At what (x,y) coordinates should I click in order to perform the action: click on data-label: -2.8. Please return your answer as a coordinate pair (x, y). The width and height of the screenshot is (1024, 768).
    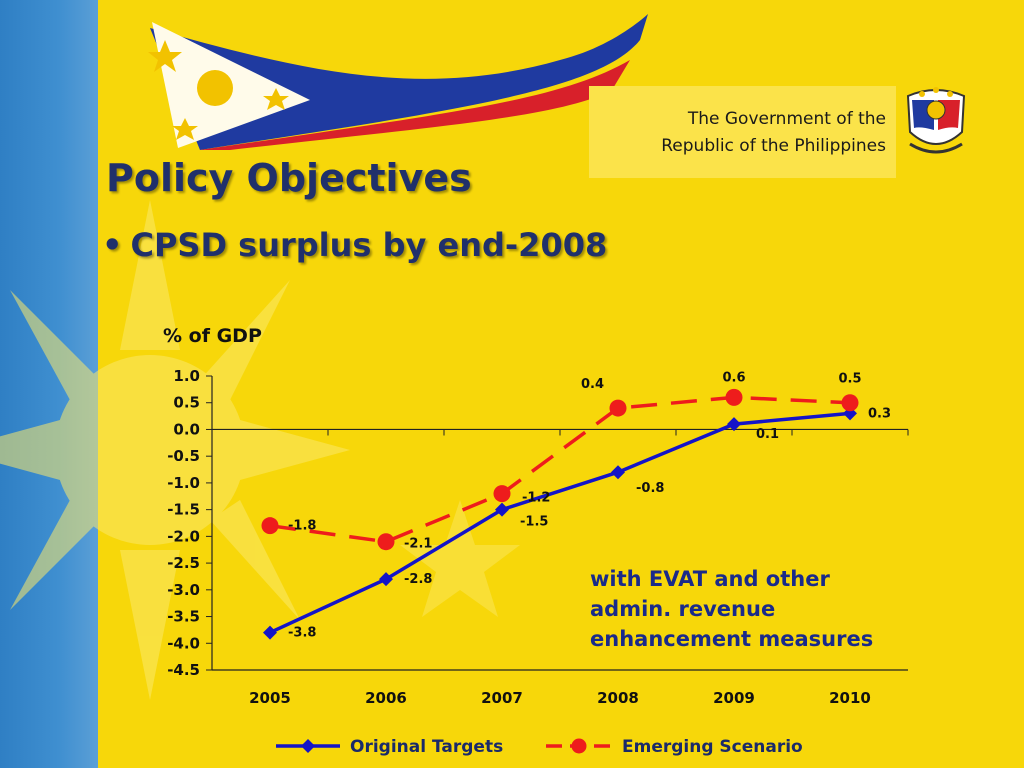
    Looking at the image, I should click on (418, 579).